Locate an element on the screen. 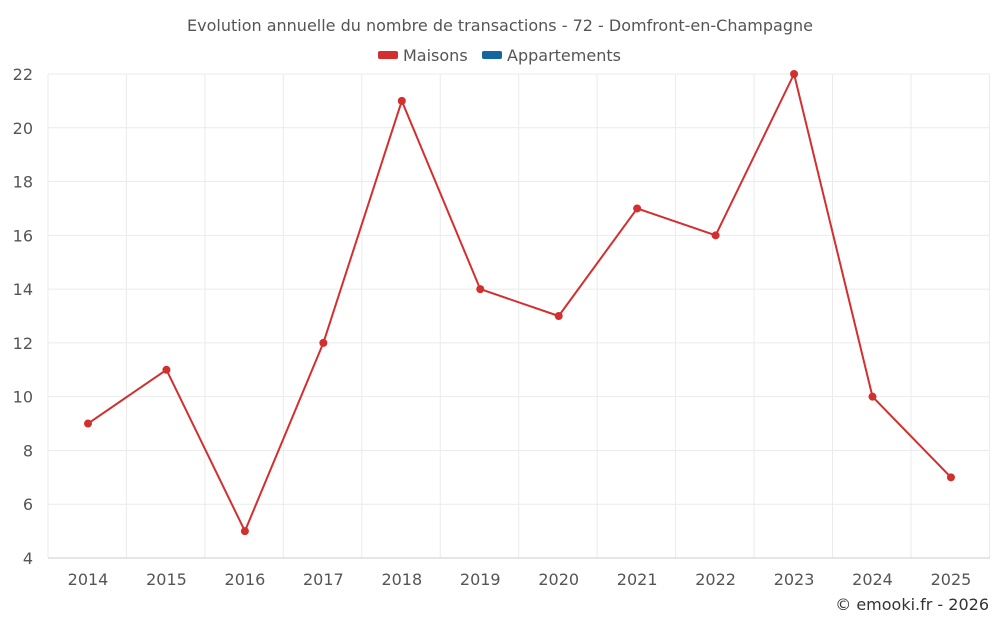  x-tick-label: 2022 is located at coordinates (715, 579).